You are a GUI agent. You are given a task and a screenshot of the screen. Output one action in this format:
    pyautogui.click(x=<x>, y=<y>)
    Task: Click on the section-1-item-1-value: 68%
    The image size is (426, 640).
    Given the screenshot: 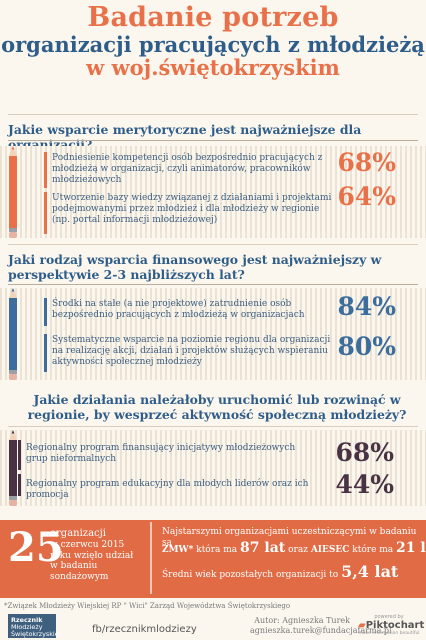 What is the action you would take?
    pyautogui.click(x=366, y=162)
    